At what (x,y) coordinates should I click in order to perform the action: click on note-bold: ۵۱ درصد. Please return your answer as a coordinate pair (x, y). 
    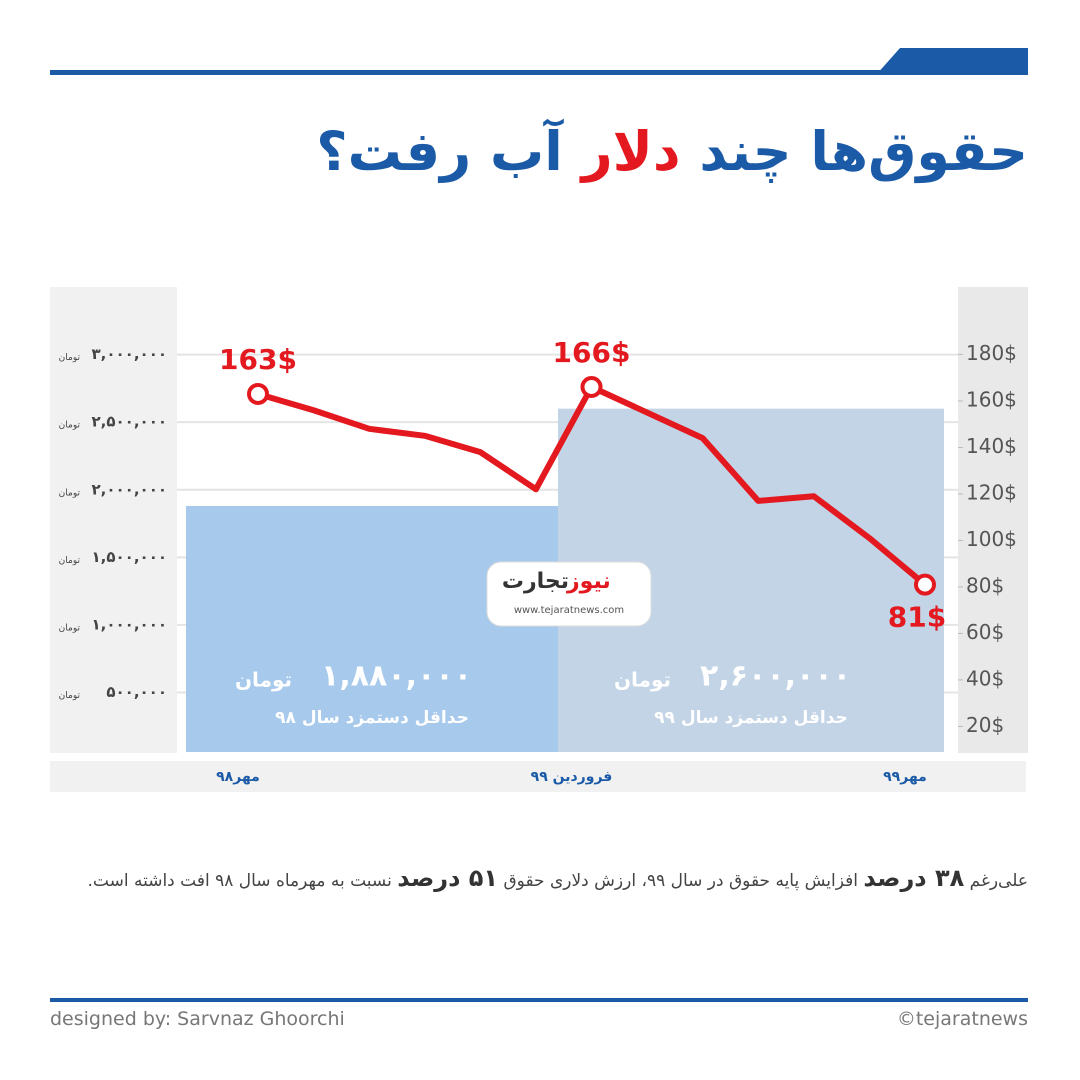
    Looking at the image, I should click on (448, 878).